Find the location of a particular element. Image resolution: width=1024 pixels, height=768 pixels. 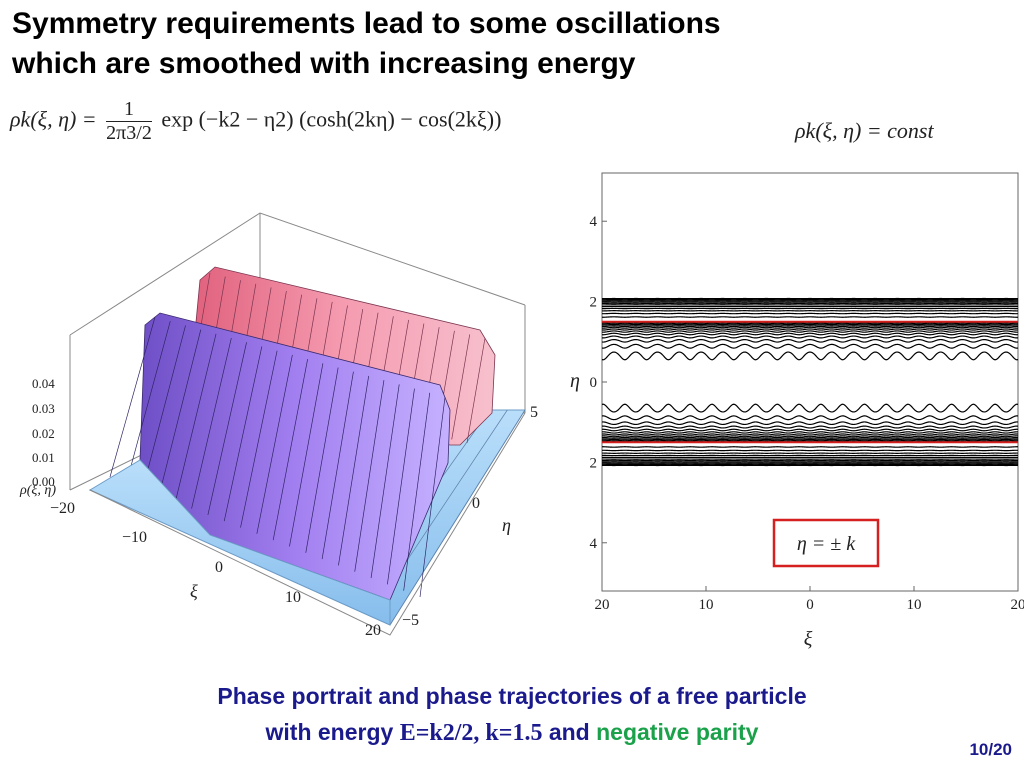

z-tick: 0.02 is located at coordinates (43, 433).